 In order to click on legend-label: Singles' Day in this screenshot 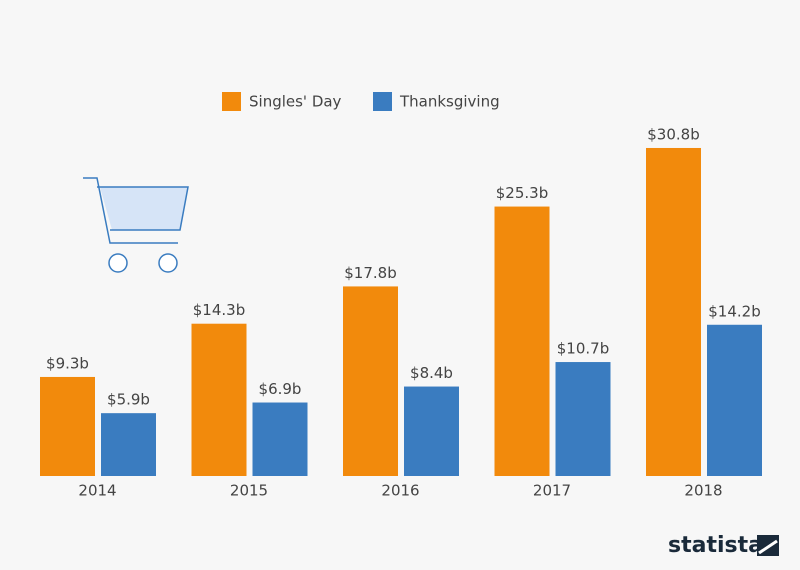, I will do `click(295, 102)`.